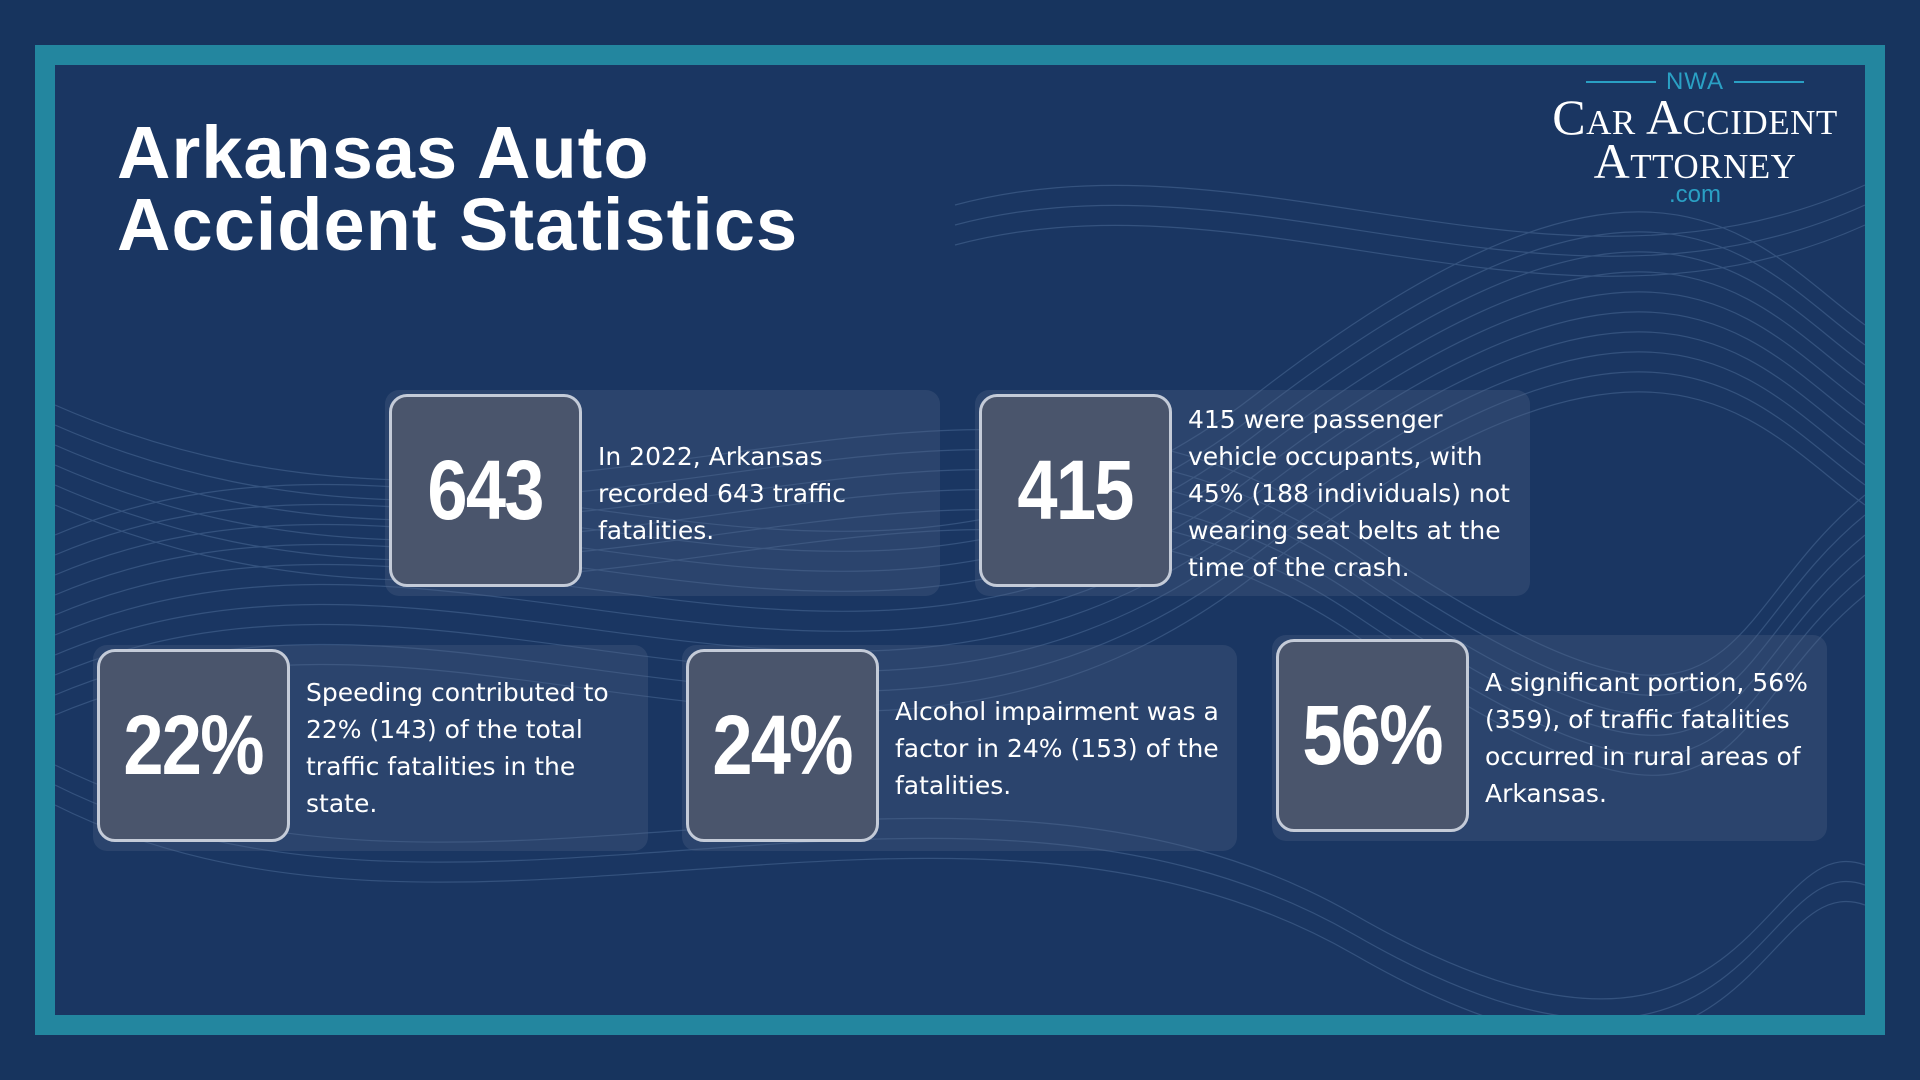  I want to click on stat-box: 24%, so click(782, 745).